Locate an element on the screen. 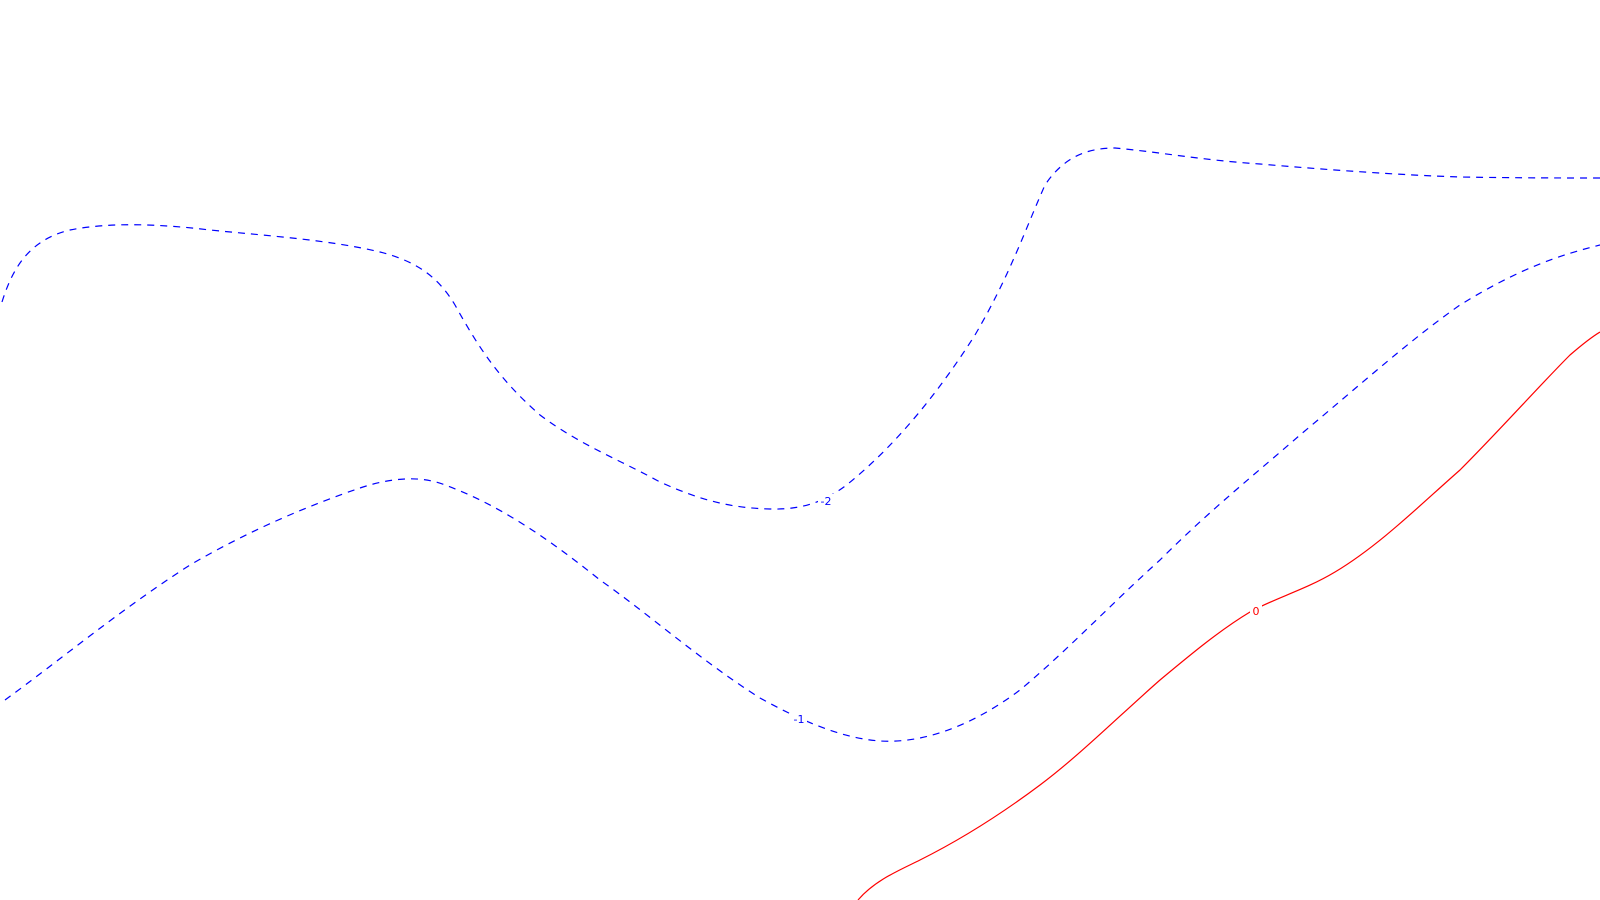  contour-label-zero: 0 is located at coordinates (1256, 611).